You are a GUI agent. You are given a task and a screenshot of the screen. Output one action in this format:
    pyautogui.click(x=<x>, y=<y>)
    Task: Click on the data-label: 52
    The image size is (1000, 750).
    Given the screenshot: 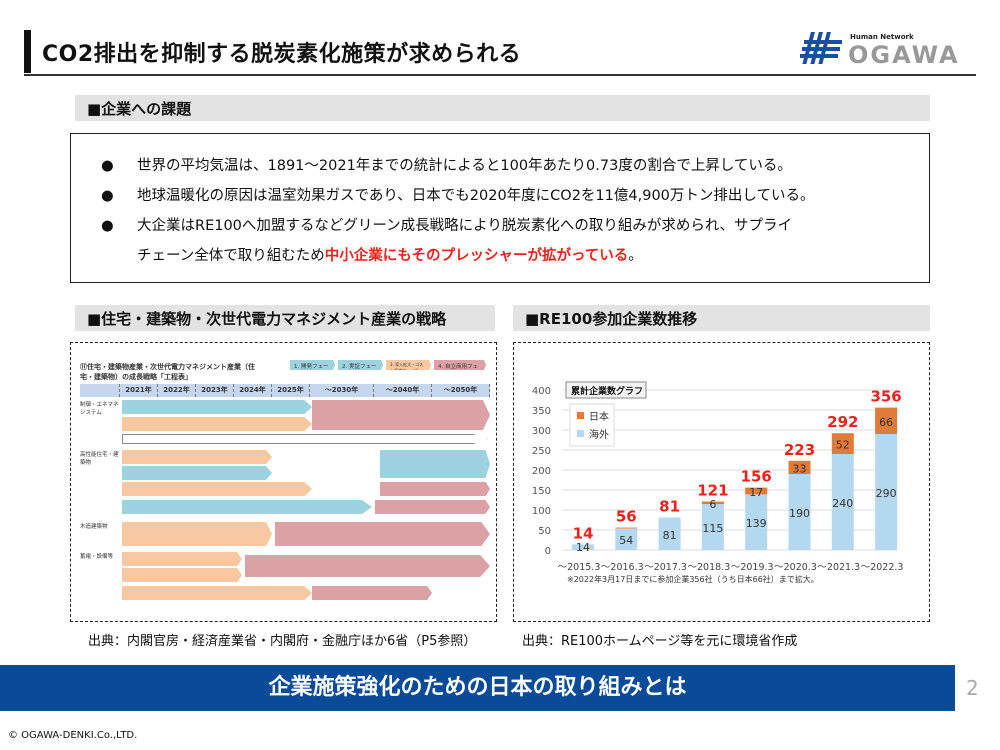 What is the action you would take?
    pyautogui.click(x=843, y=445)
    